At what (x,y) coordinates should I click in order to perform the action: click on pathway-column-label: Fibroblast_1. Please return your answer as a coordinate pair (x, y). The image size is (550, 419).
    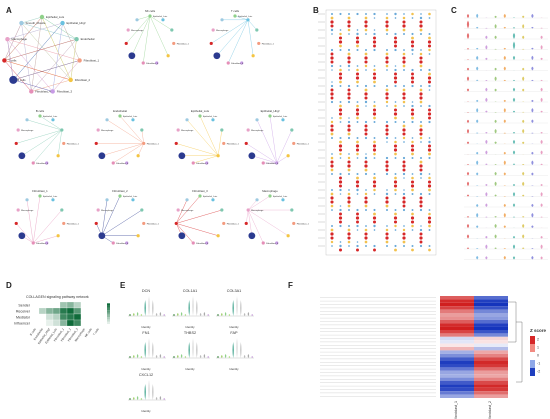
    Looking at the image, I should click on (456, 410).